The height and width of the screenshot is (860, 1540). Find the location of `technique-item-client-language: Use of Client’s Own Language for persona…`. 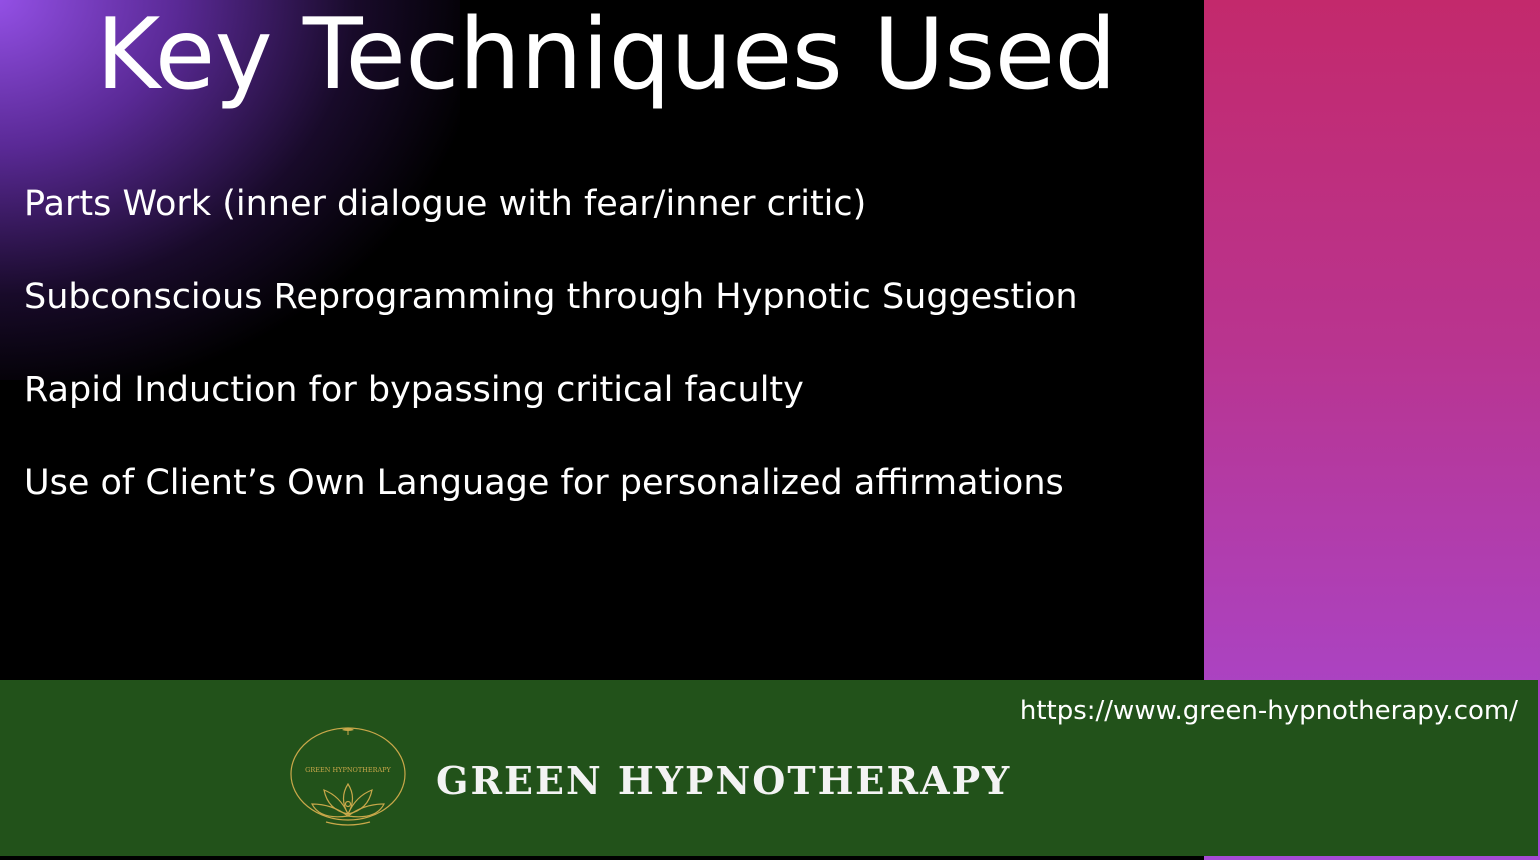

technique-item-client-language: Use of Client’s Own Language for persona… is located at coordinates (544, 483).